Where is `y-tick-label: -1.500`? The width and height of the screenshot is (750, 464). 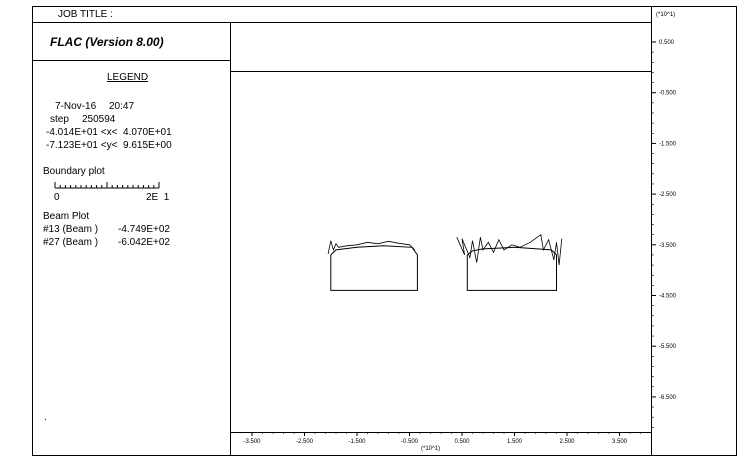
y-tick-label: -1.500 is located at coordinates (668, 144).